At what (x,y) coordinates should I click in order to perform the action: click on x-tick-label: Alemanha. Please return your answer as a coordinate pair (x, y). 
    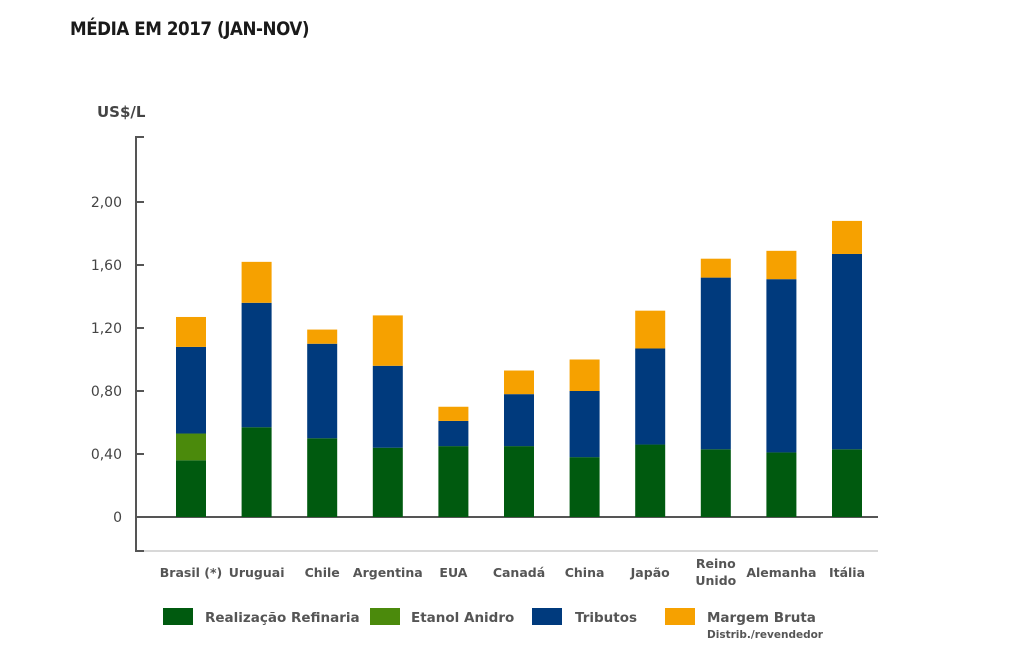
    Looking at the image, I should click on (781, 572).